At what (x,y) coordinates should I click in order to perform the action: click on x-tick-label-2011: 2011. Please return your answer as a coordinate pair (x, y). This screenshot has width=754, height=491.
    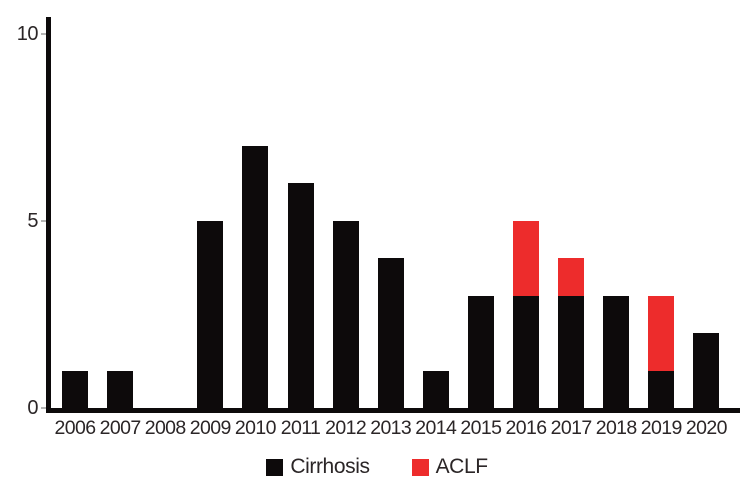
    Looking at the image, I should click on (300, 428).